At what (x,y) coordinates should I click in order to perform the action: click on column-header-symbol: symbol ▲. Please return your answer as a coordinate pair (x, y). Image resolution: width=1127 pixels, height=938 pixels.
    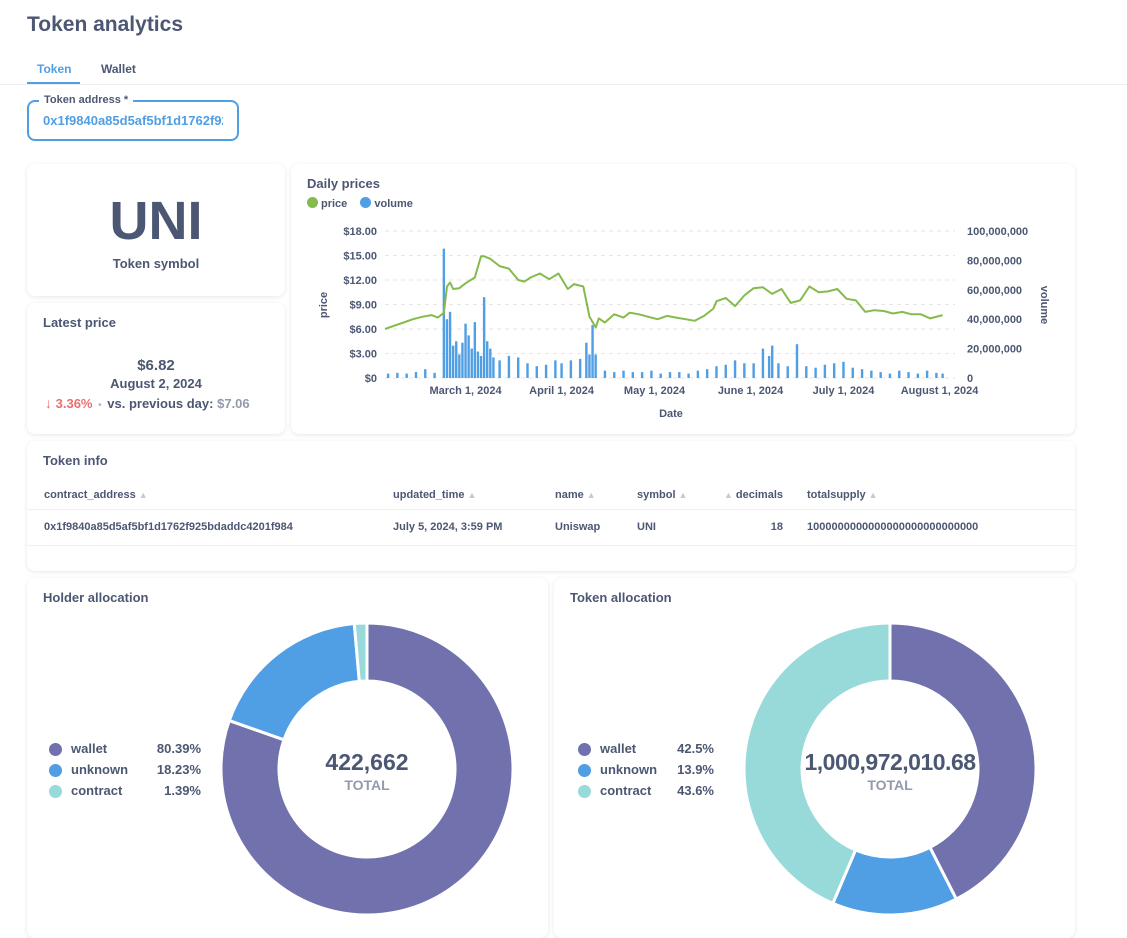
    Looking at the image, I should click on (674, 495).